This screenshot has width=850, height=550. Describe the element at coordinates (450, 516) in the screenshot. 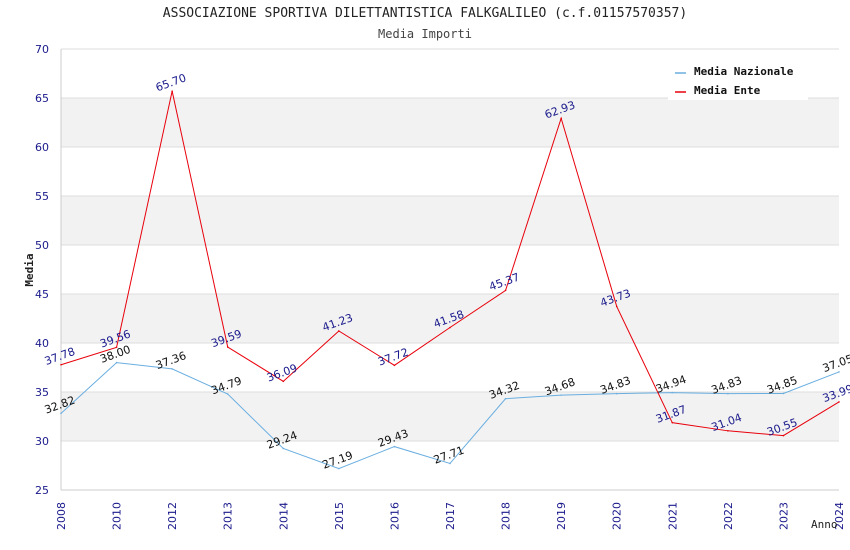

I see `x-tick-label: 2017` at that location.